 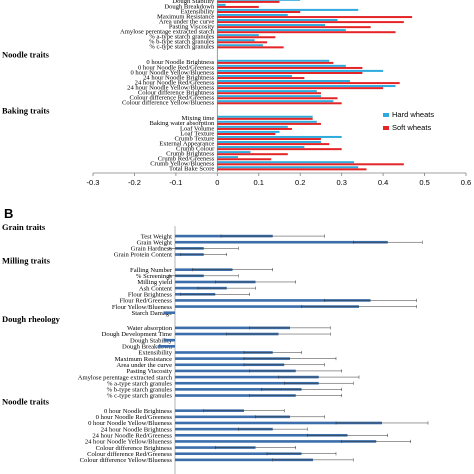 I want to click on group-label-dough-rheology: Dough rheology, so click(x=31, y=319).